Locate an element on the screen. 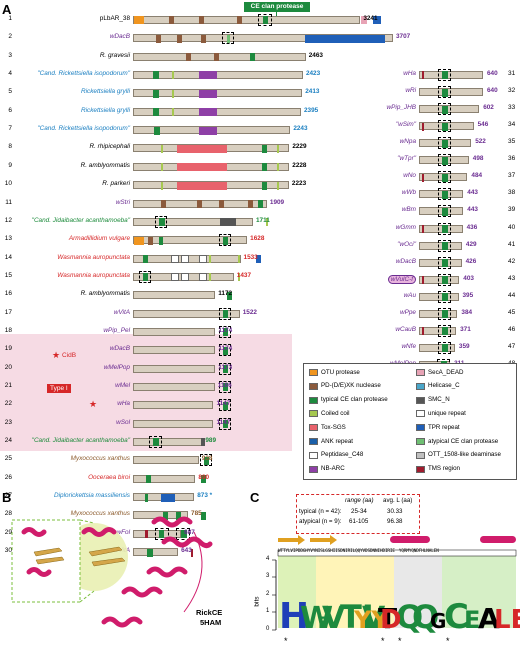  row-label: pLbAR_38 is located at coordinates (114, 18).